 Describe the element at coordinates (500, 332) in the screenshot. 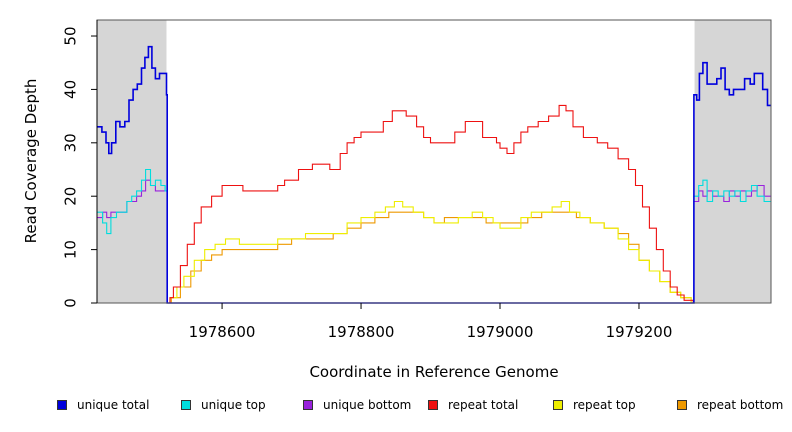

I see `x-tick-label: 1979000` at that location.